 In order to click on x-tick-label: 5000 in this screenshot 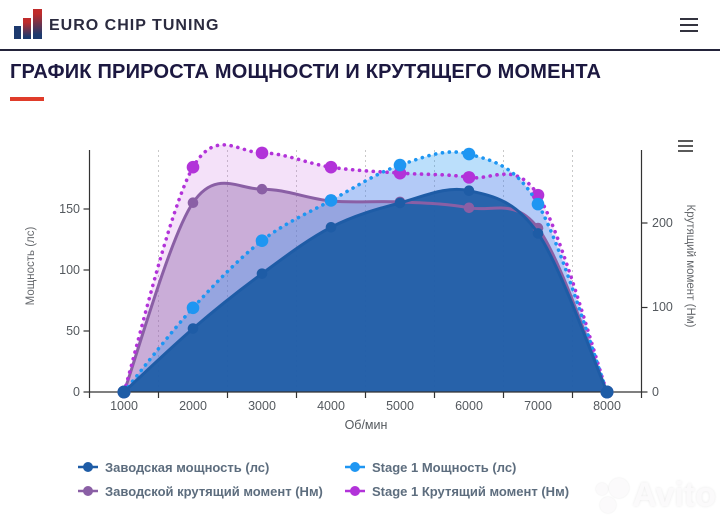, I will do `click(400, 406)`.